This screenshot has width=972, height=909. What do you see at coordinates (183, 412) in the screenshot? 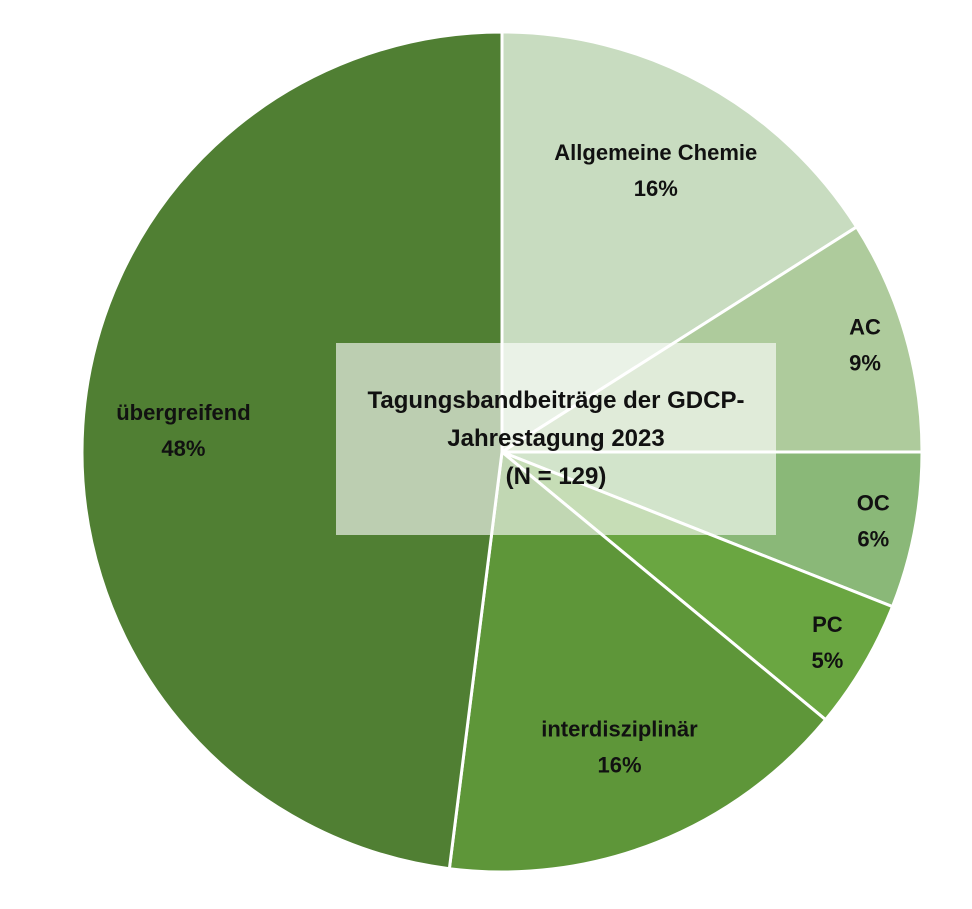
I see `slice-label: übergreifend` at bounding box center [183, 412].